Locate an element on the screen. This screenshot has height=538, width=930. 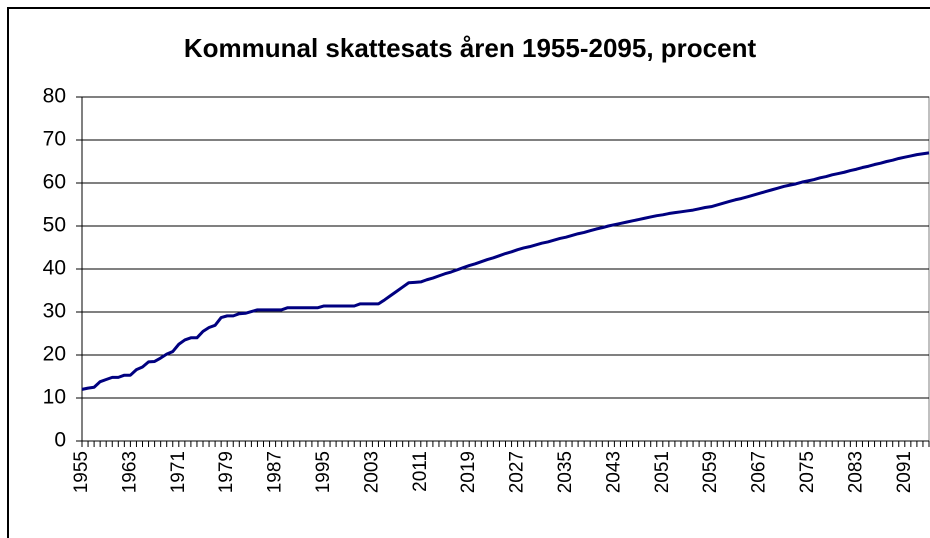
y-tick-label: 70 is located at coordinates (54, 139).